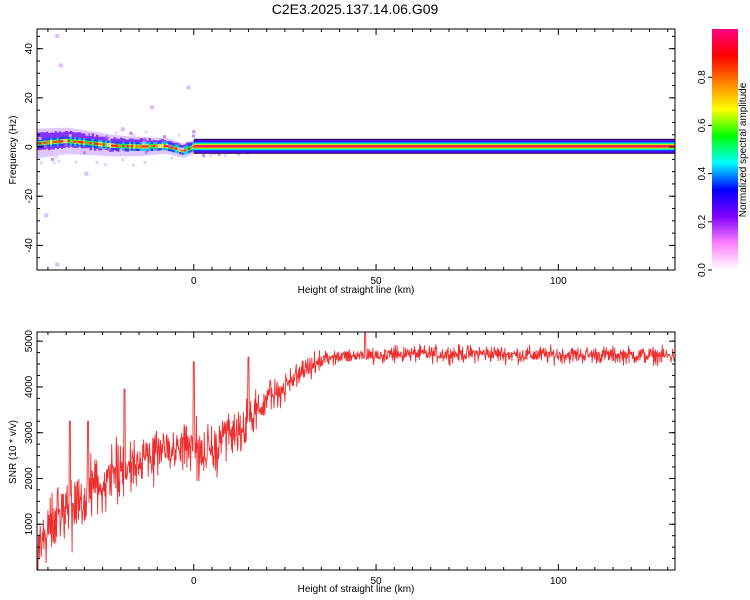 This screenshot has height=600, width=750. I want to click on snr-y-tick-label: 4000, so click(29, 386).